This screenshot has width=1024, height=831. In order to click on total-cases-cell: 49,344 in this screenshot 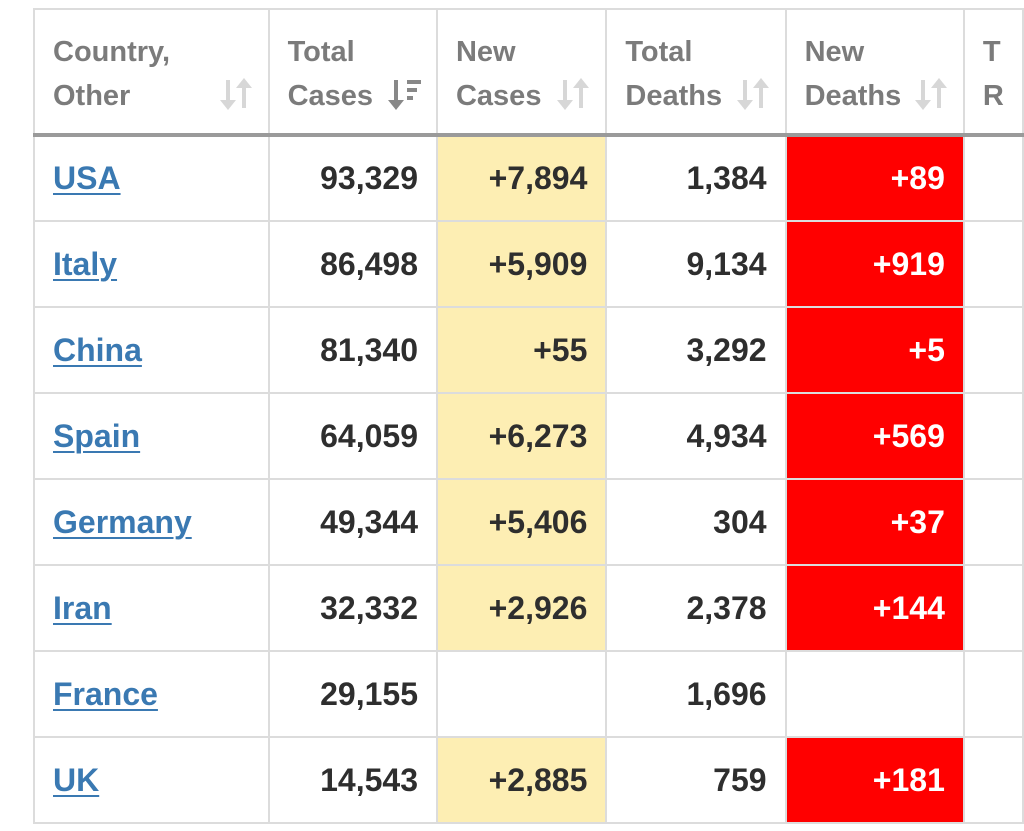, I will do `click(352, 522)`.